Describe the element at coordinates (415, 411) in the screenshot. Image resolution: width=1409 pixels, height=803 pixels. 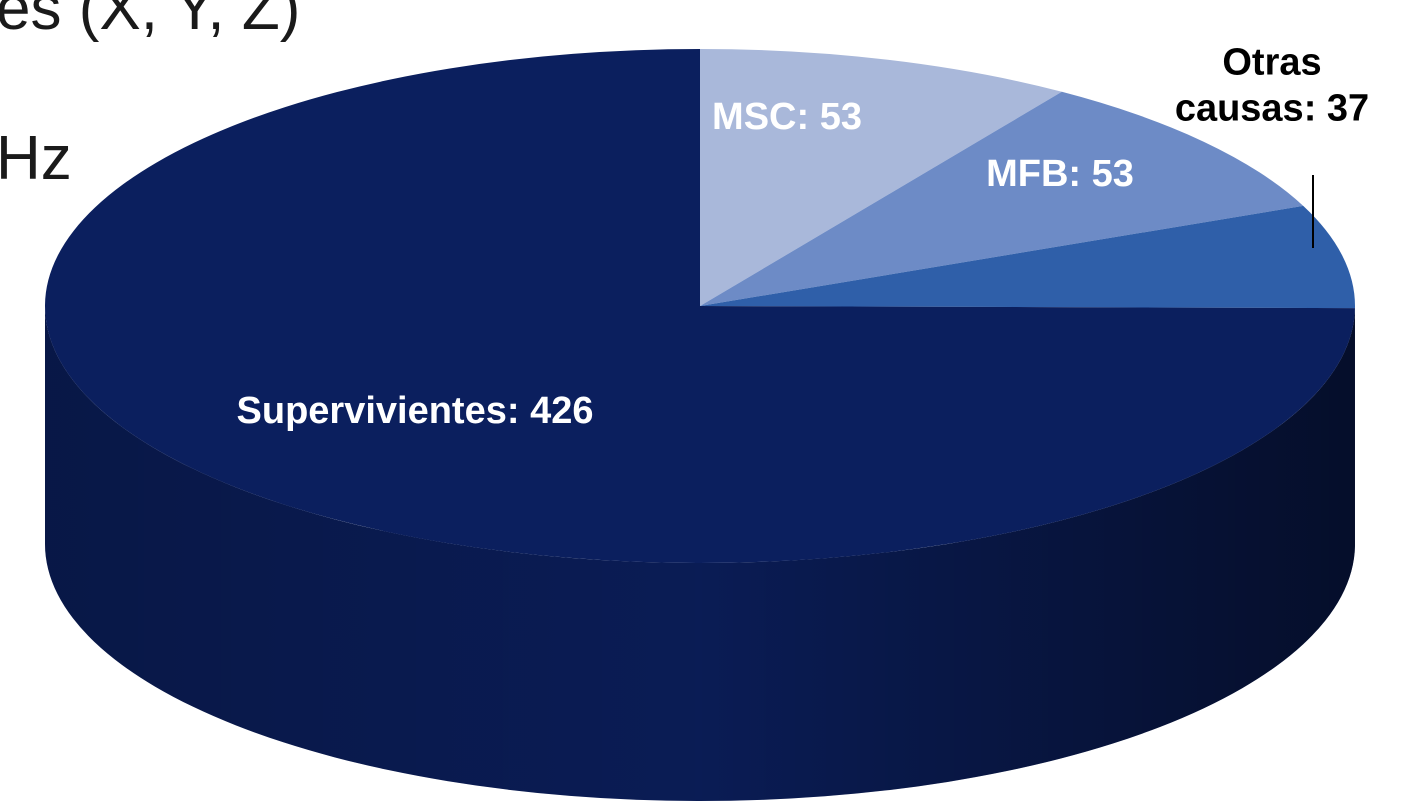
I see `data-label: Supervivientes: 426` at that location.